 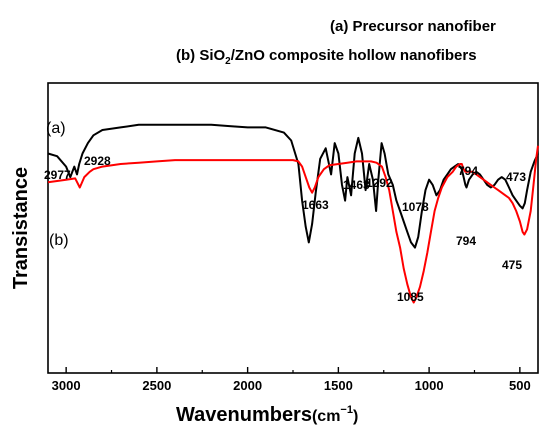 I want to click on x-axis-title: Wavenumbers(cm−1), so click(x=267, y=415).